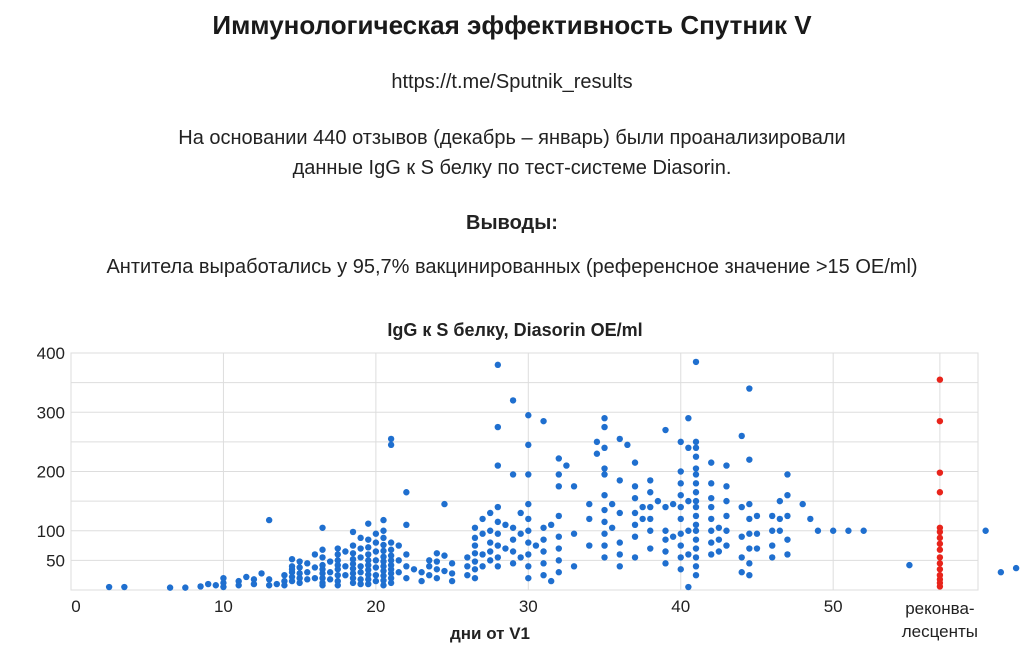  Describe the element at coordinates (512, 25) in the screenshot. I see `page-title: Иммунологическая эффективность Спутник V` at that location.